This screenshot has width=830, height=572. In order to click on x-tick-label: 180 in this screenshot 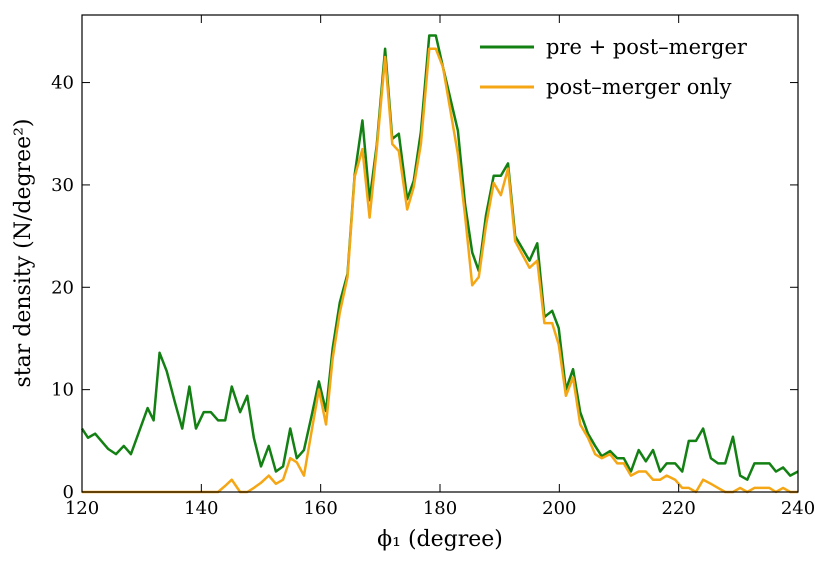, I will do `click(440, 508)`.